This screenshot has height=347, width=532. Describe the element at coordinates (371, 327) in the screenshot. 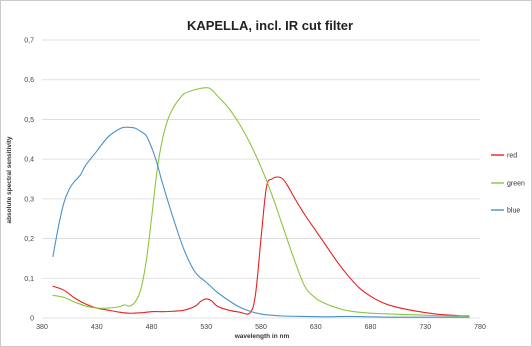

I see `x-tick-label: 680` at that location.